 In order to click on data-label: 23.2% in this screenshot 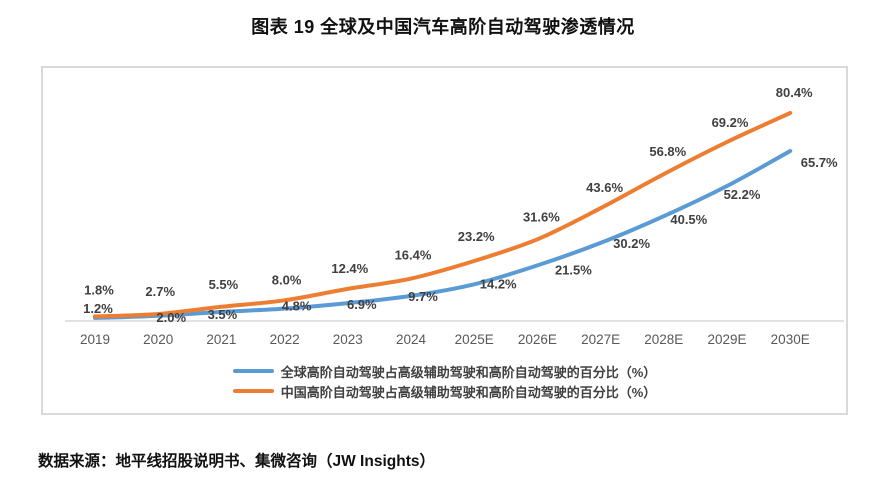, I will do `click(476, 236)`.